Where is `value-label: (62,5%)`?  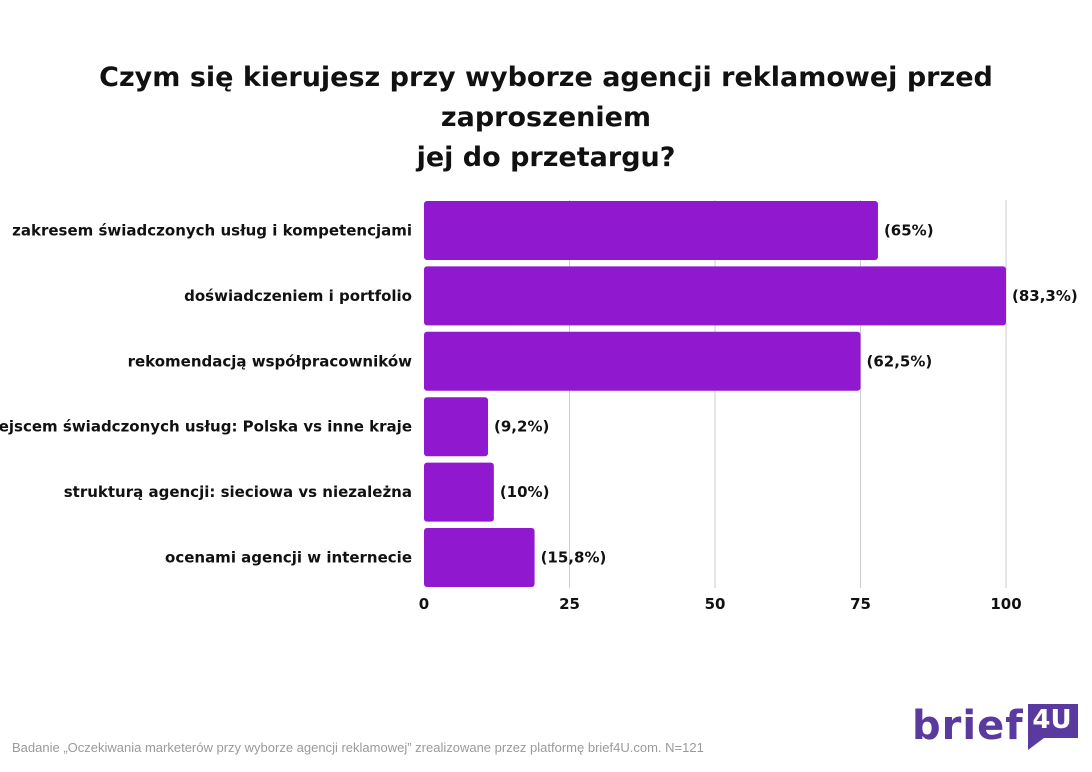
value-label: (62,5%) is located at coordinates (900, 361).